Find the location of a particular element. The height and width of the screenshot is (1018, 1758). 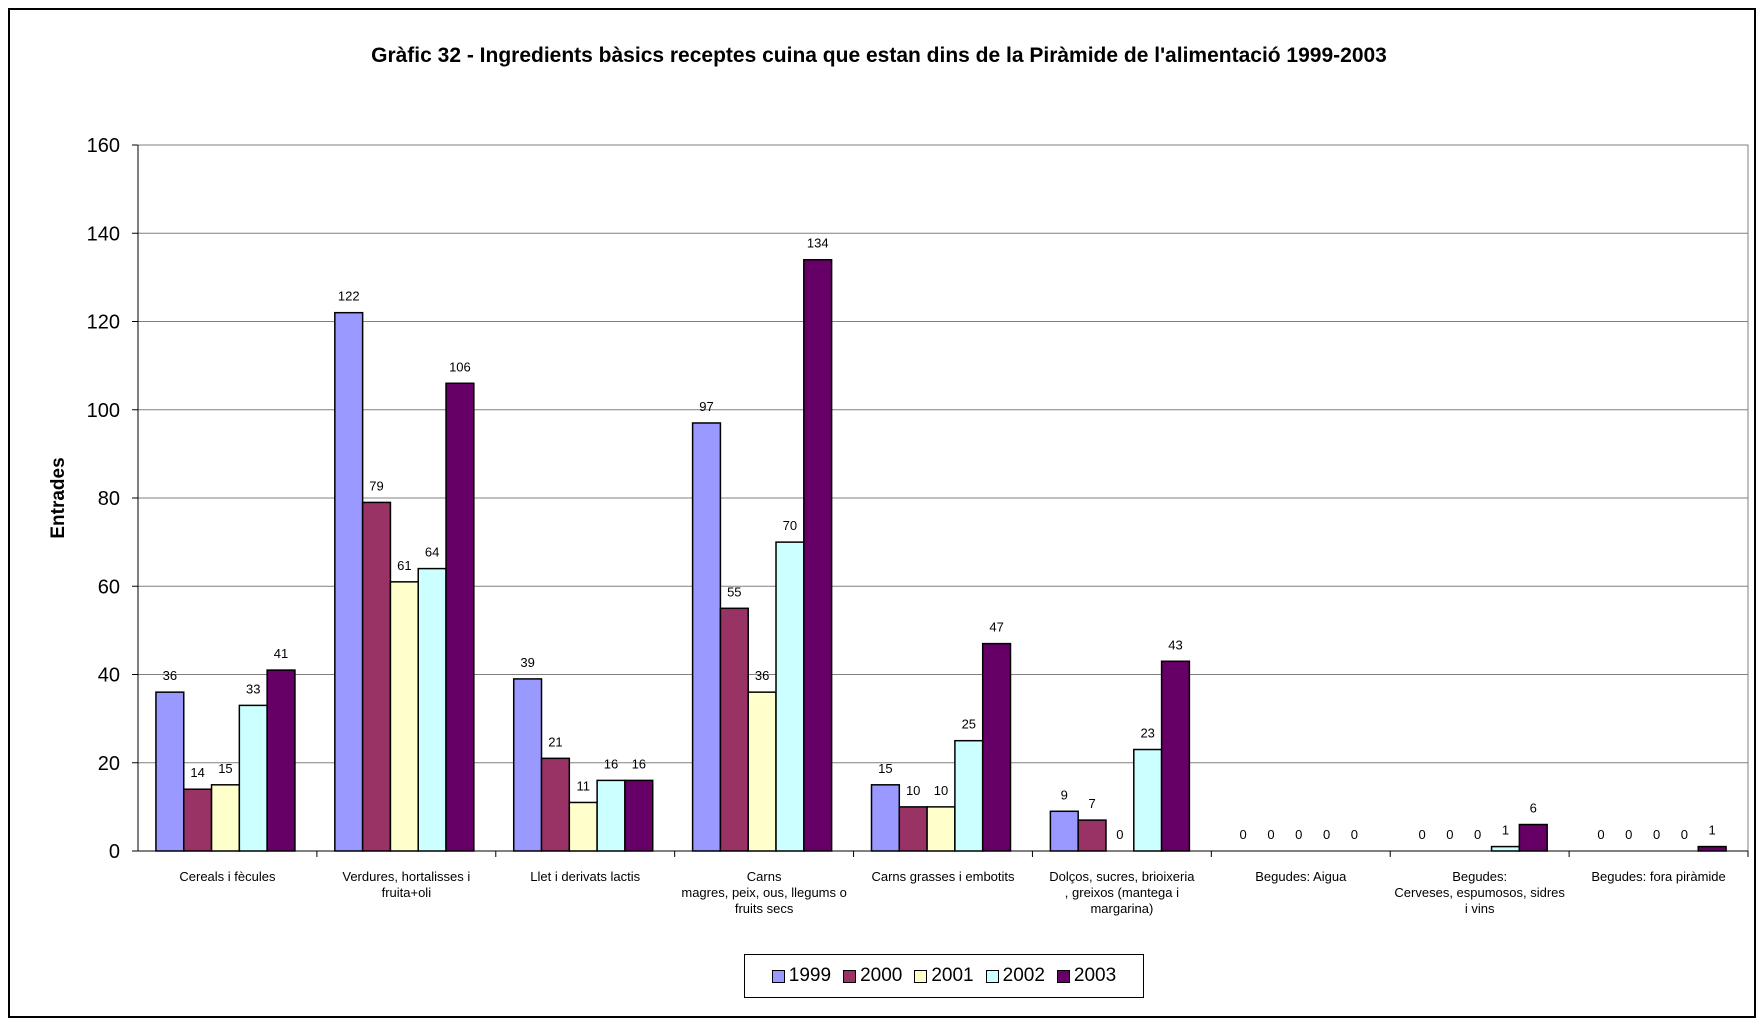

legend-item-2003: 2003 is located at coordinates (1086, 976).